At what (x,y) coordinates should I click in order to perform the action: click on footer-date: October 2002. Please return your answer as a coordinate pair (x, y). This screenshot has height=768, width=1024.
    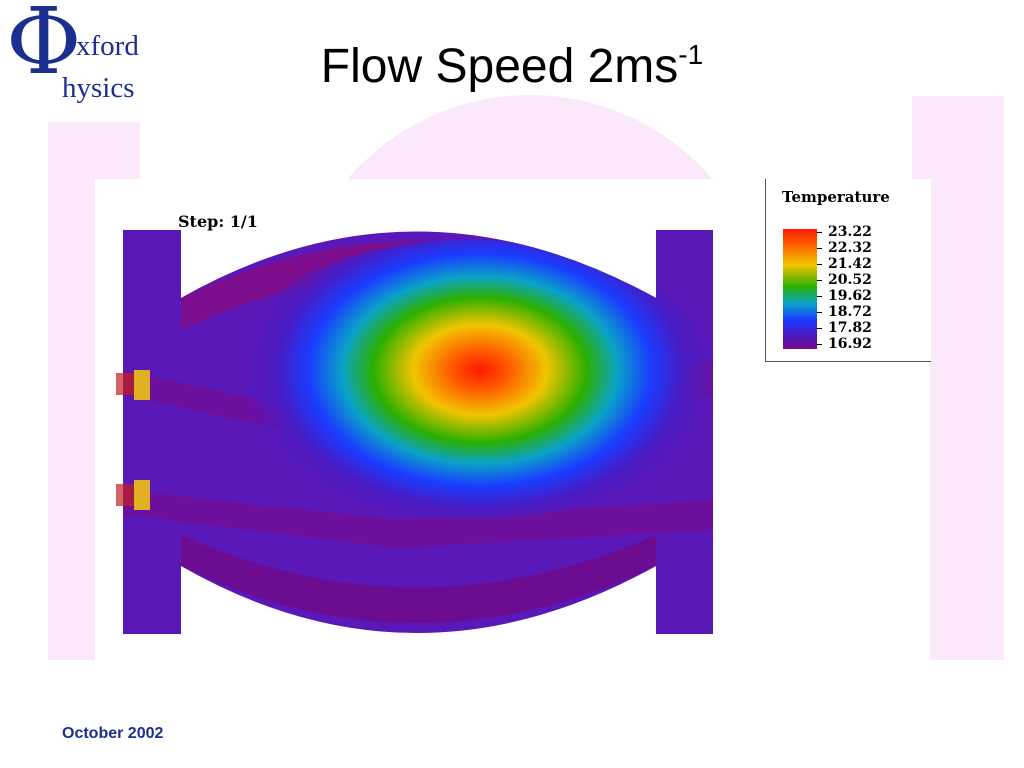
    Looking at the image, I should click on (113, 733).